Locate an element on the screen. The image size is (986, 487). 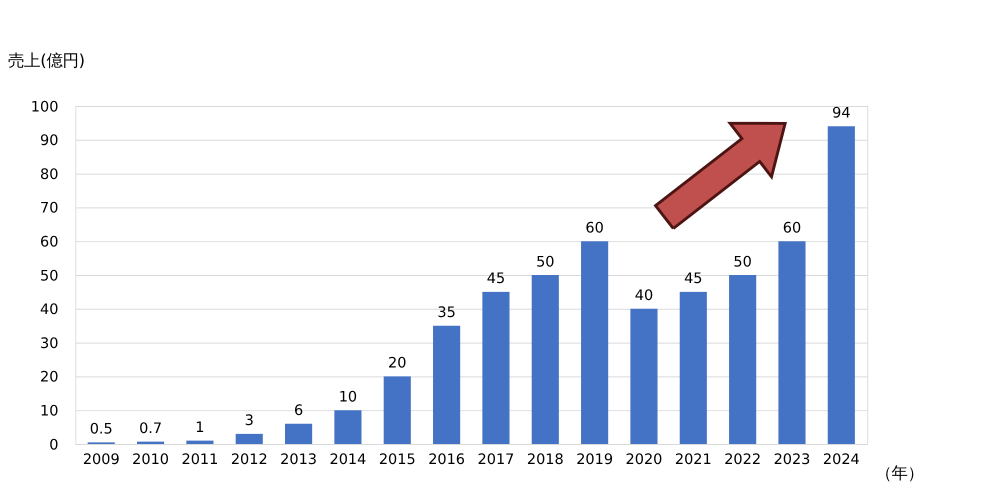
data-label: 94 is located at coordinates (841, 114).